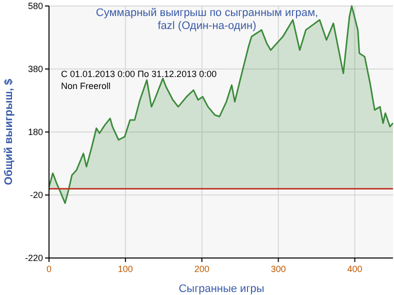  What do you see at coordinates (49, 269) in the screenshot?
I see `x-tick-label: 0` at bounding box center [49, 269].